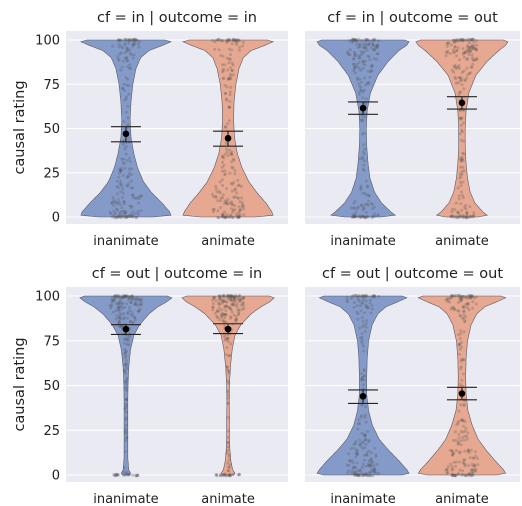 This screenshot has width=522, height=506. Describe the element at coordinates (51, 173) in the screenshot. I see `y-tick-label: 25` at that location.